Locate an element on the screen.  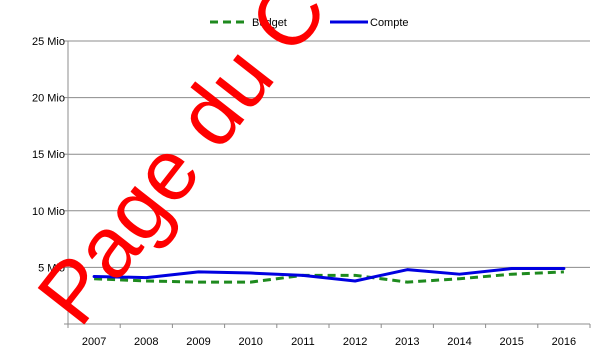
legend-label-budget: Budget is located at coordinates (269, 23).